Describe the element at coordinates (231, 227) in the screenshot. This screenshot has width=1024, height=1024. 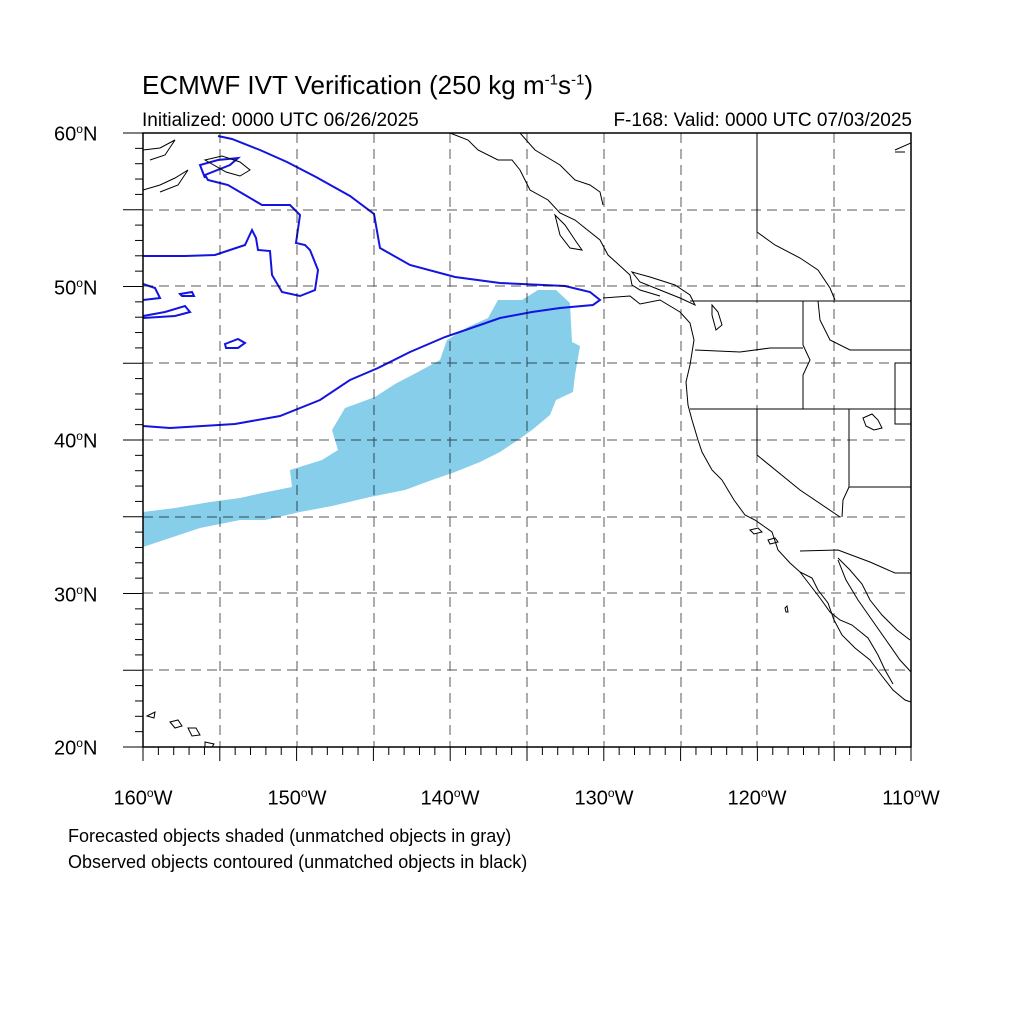
I see `observed-ivt-contour-lobe` at that location.